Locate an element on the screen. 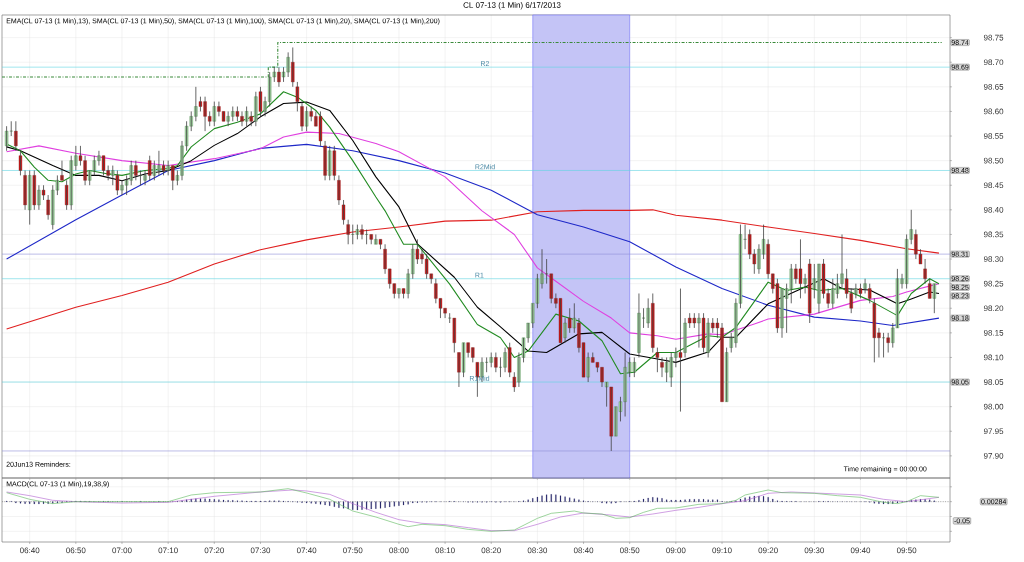  y-tick-label: 98.25 is located at coordinates (993, 283).